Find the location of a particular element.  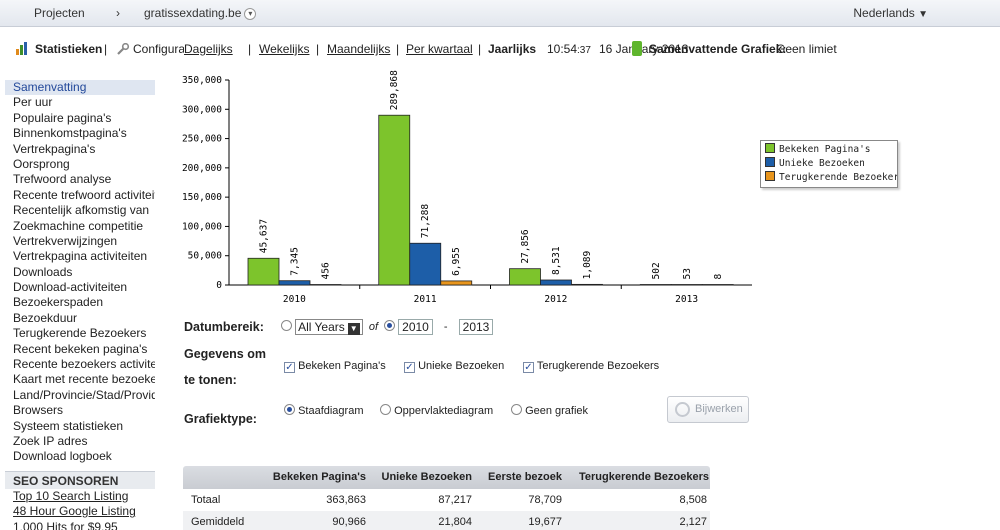

seo-sponsor-link: 1,000 Hits for $9.95 is located at coordinates (65, 524).